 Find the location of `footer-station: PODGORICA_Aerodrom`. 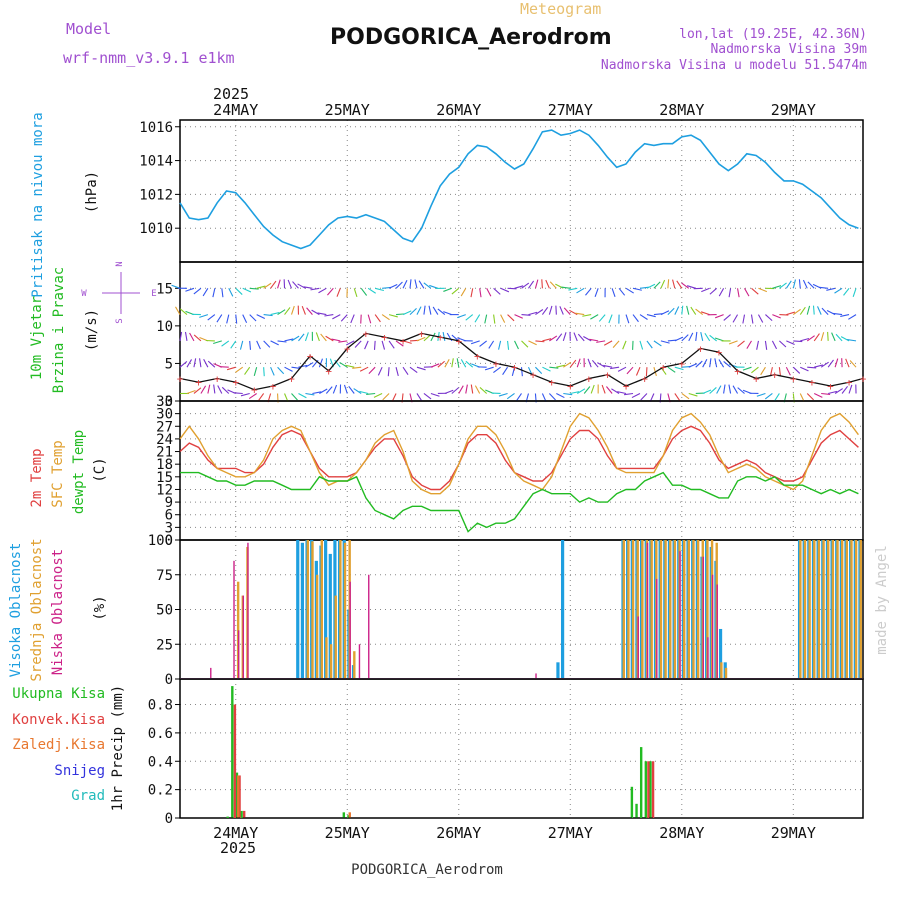

footer-station: PODGORICA_Aerodrom is located at coordinates (427, 870).